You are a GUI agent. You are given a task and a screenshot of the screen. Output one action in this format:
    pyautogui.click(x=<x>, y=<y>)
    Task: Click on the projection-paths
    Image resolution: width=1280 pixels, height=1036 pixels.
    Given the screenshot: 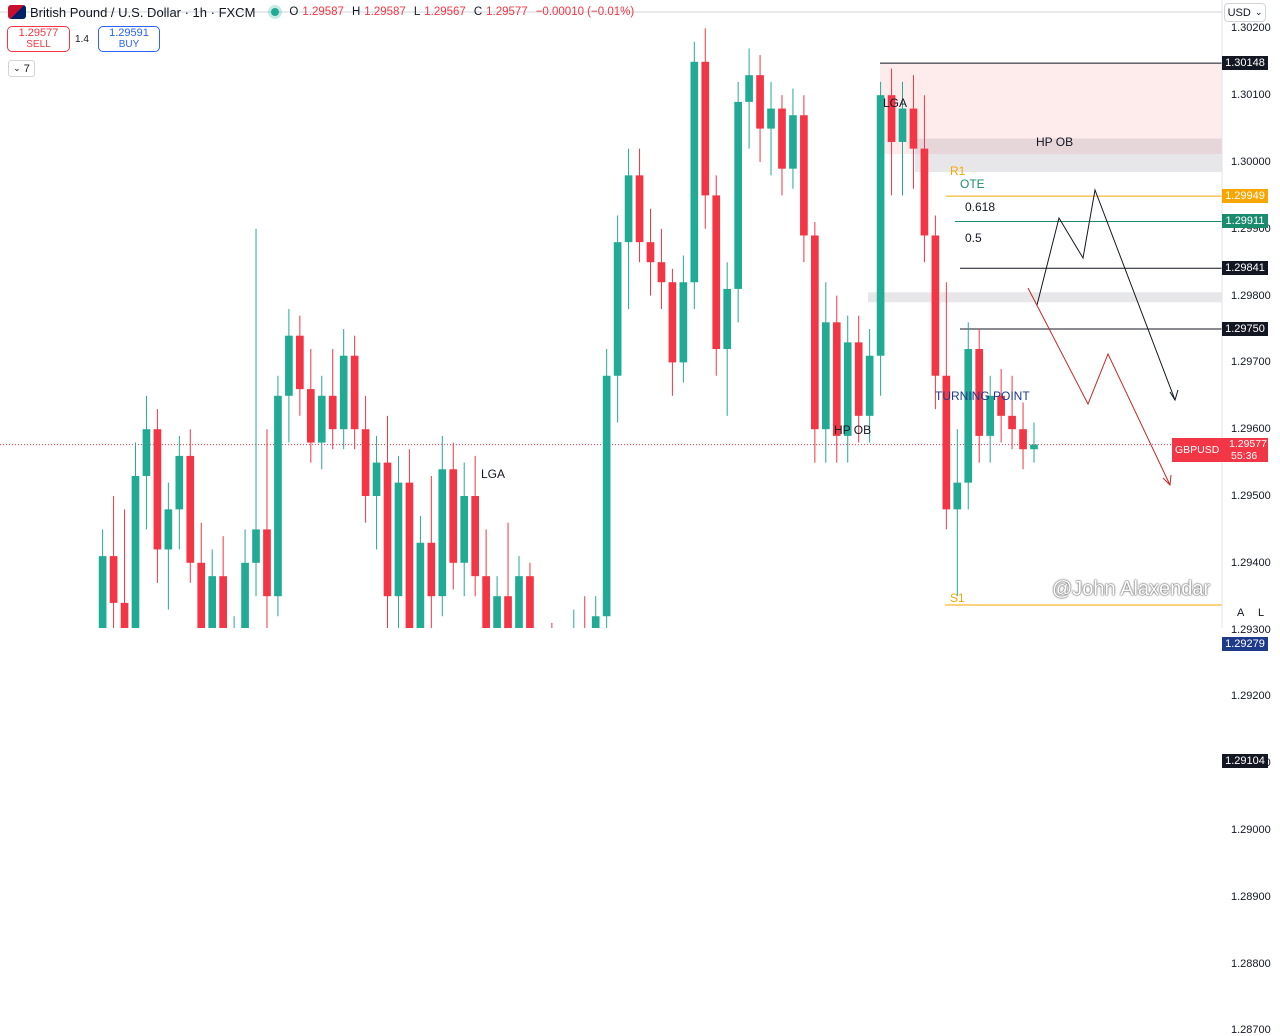 What is the action you would take?
    pyautogui.click(x=1103, y=337)
    